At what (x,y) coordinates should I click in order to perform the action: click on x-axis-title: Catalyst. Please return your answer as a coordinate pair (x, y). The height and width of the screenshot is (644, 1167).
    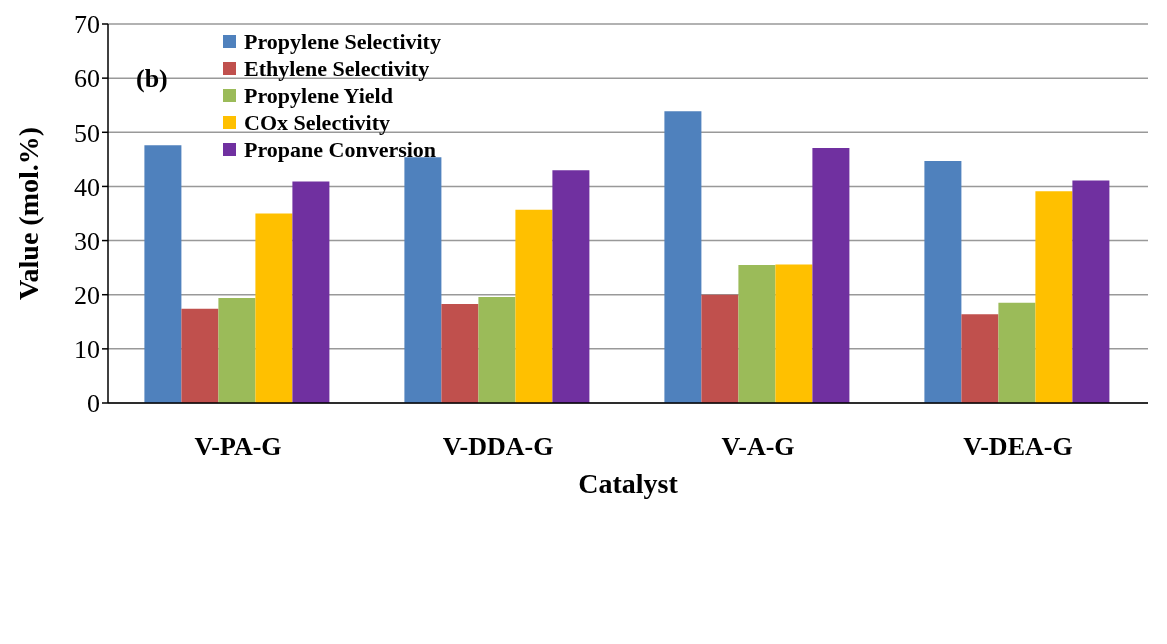
    Looking at the image, I should click on (628, 483).